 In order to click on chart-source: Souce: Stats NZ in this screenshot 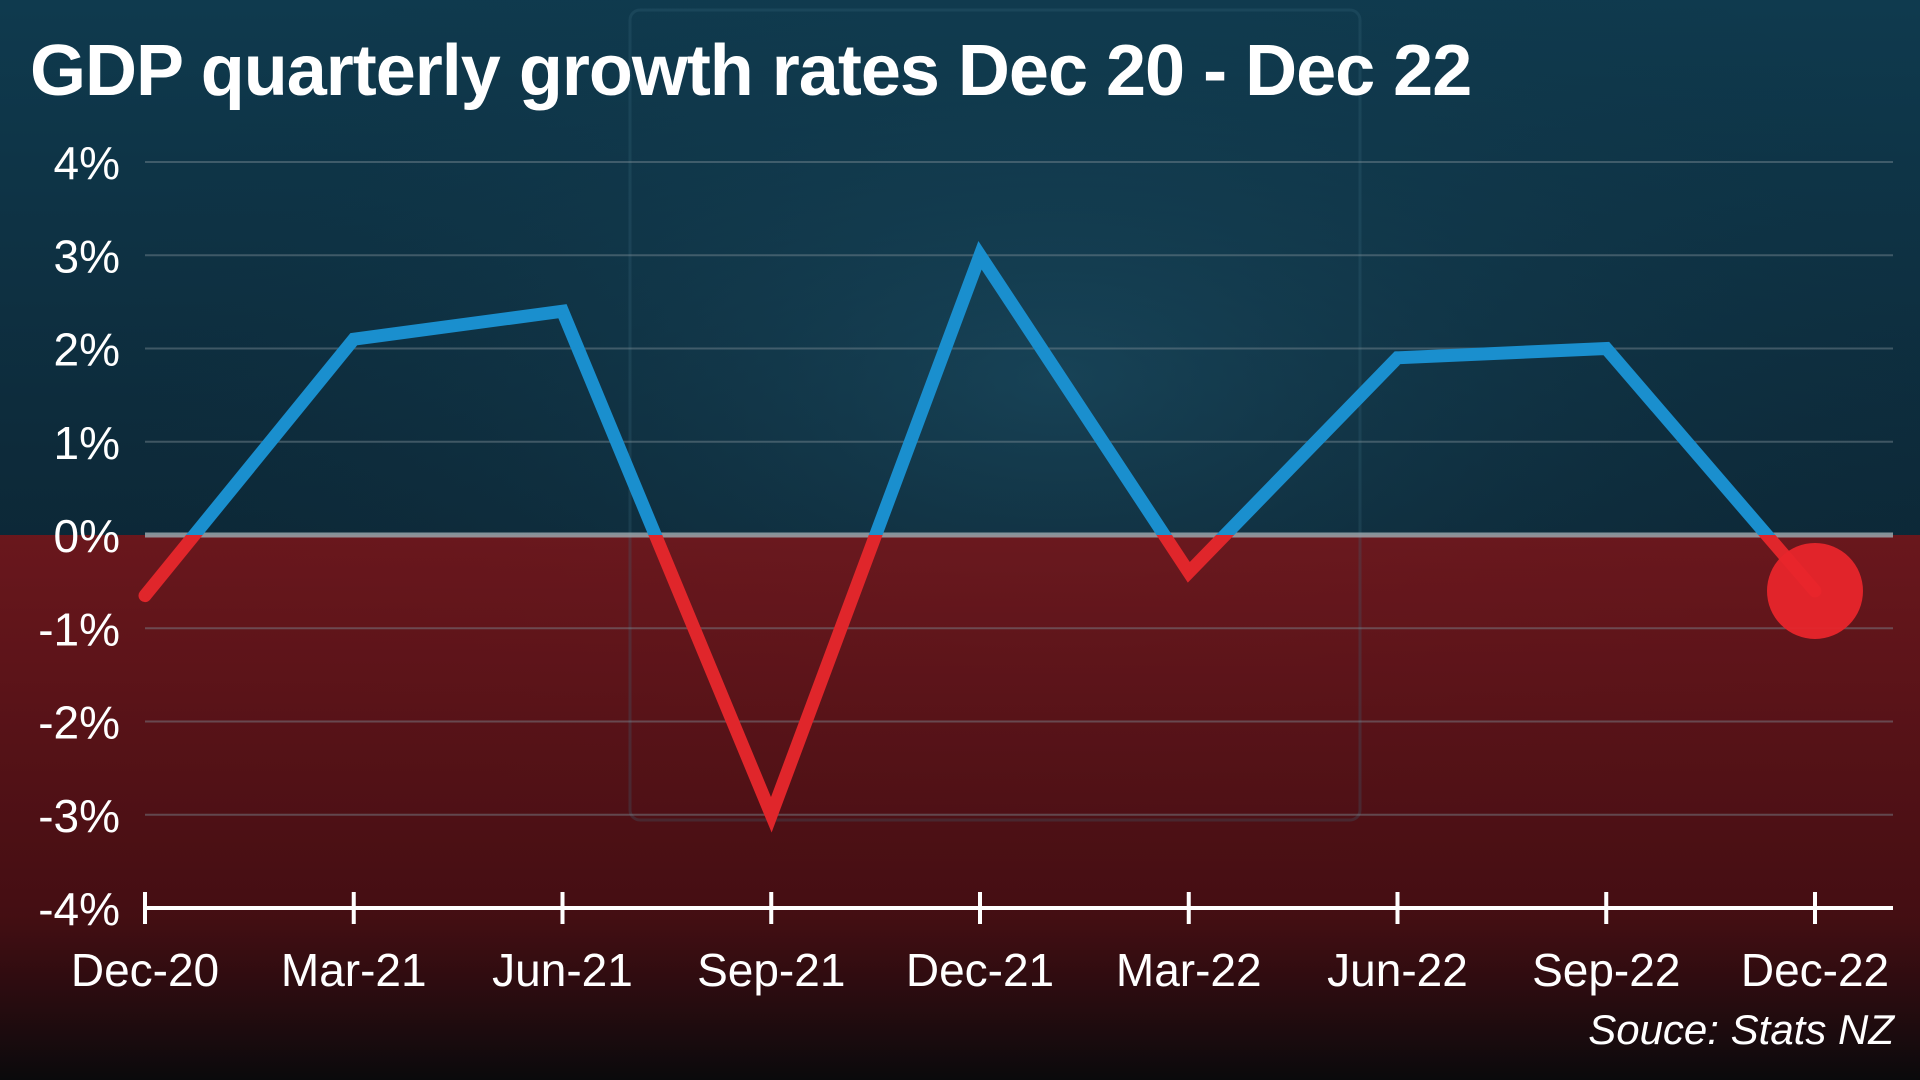, I will do `click(1741, 1029)`.